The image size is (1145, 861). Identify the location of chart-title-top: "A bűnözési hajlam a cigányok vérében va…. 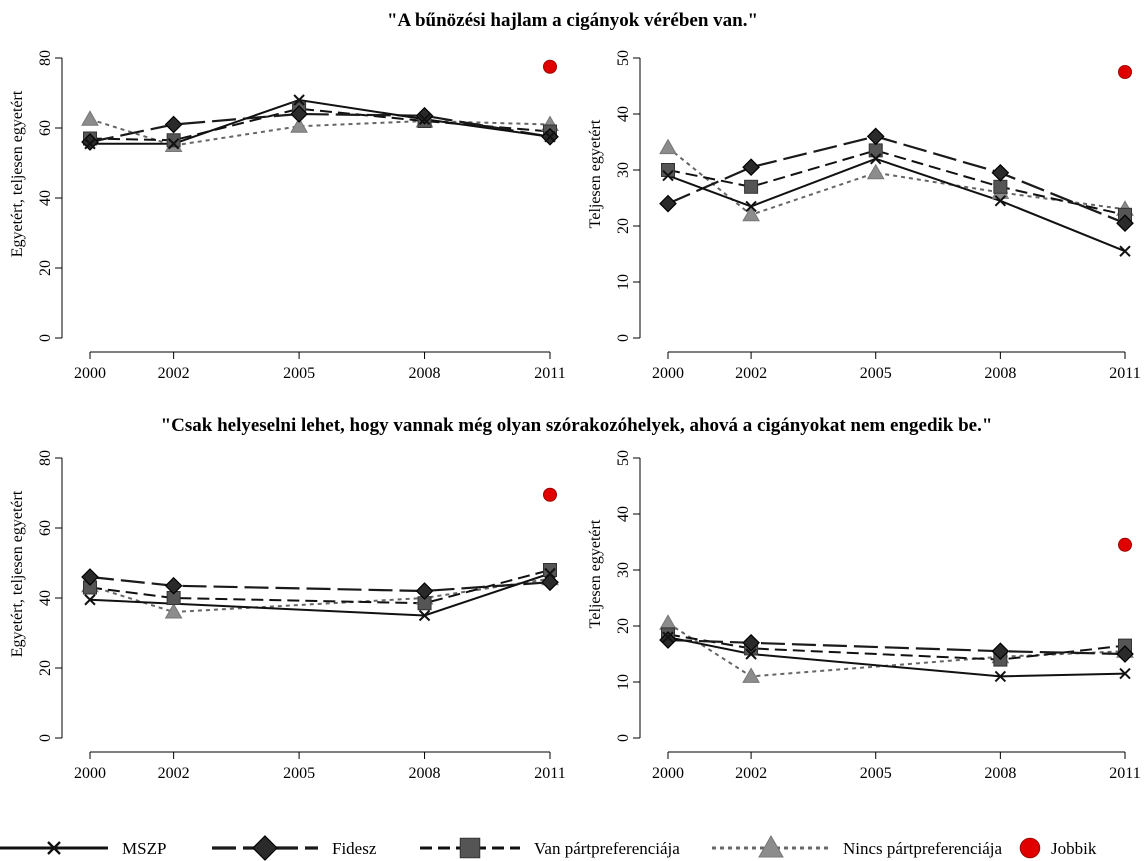
(572, 20).